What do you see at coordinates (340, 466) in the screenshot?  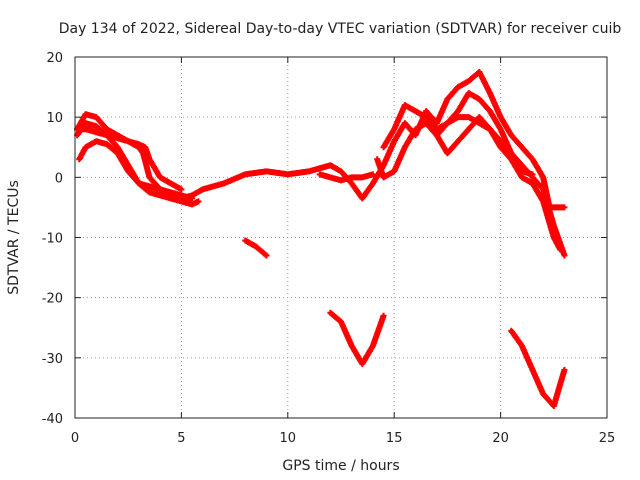 I see `x-axis-label: GPS time / hours` at bounding box center [340, 466].